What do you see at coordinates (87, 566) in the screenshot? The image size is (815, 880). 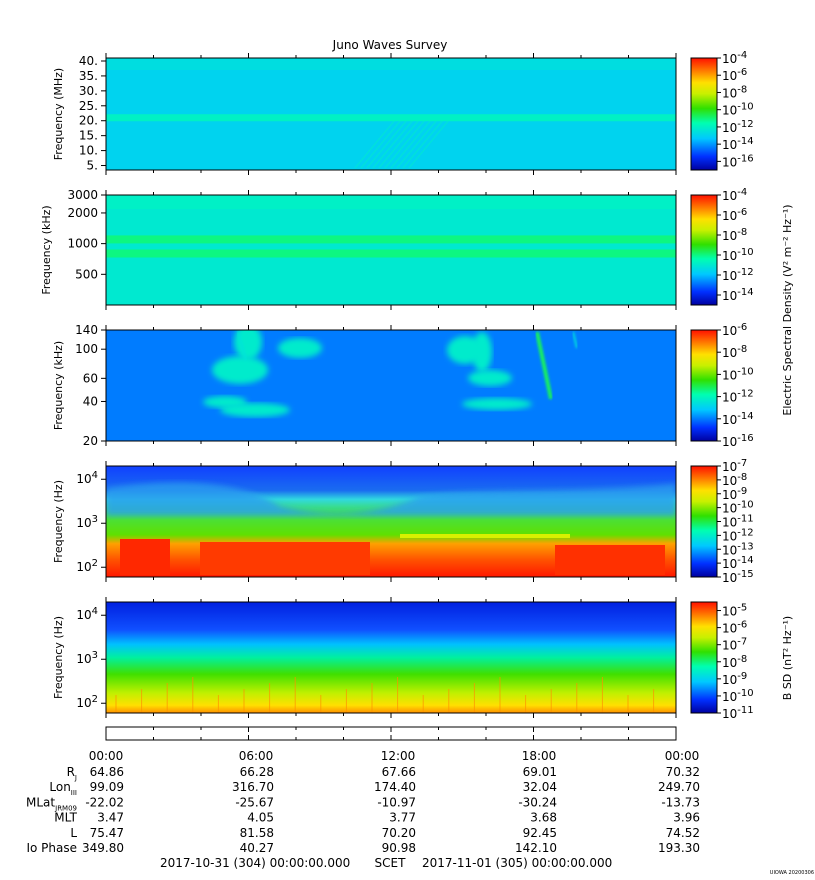 I see `y-tick-label: 102` at bounding box center [87, 566].